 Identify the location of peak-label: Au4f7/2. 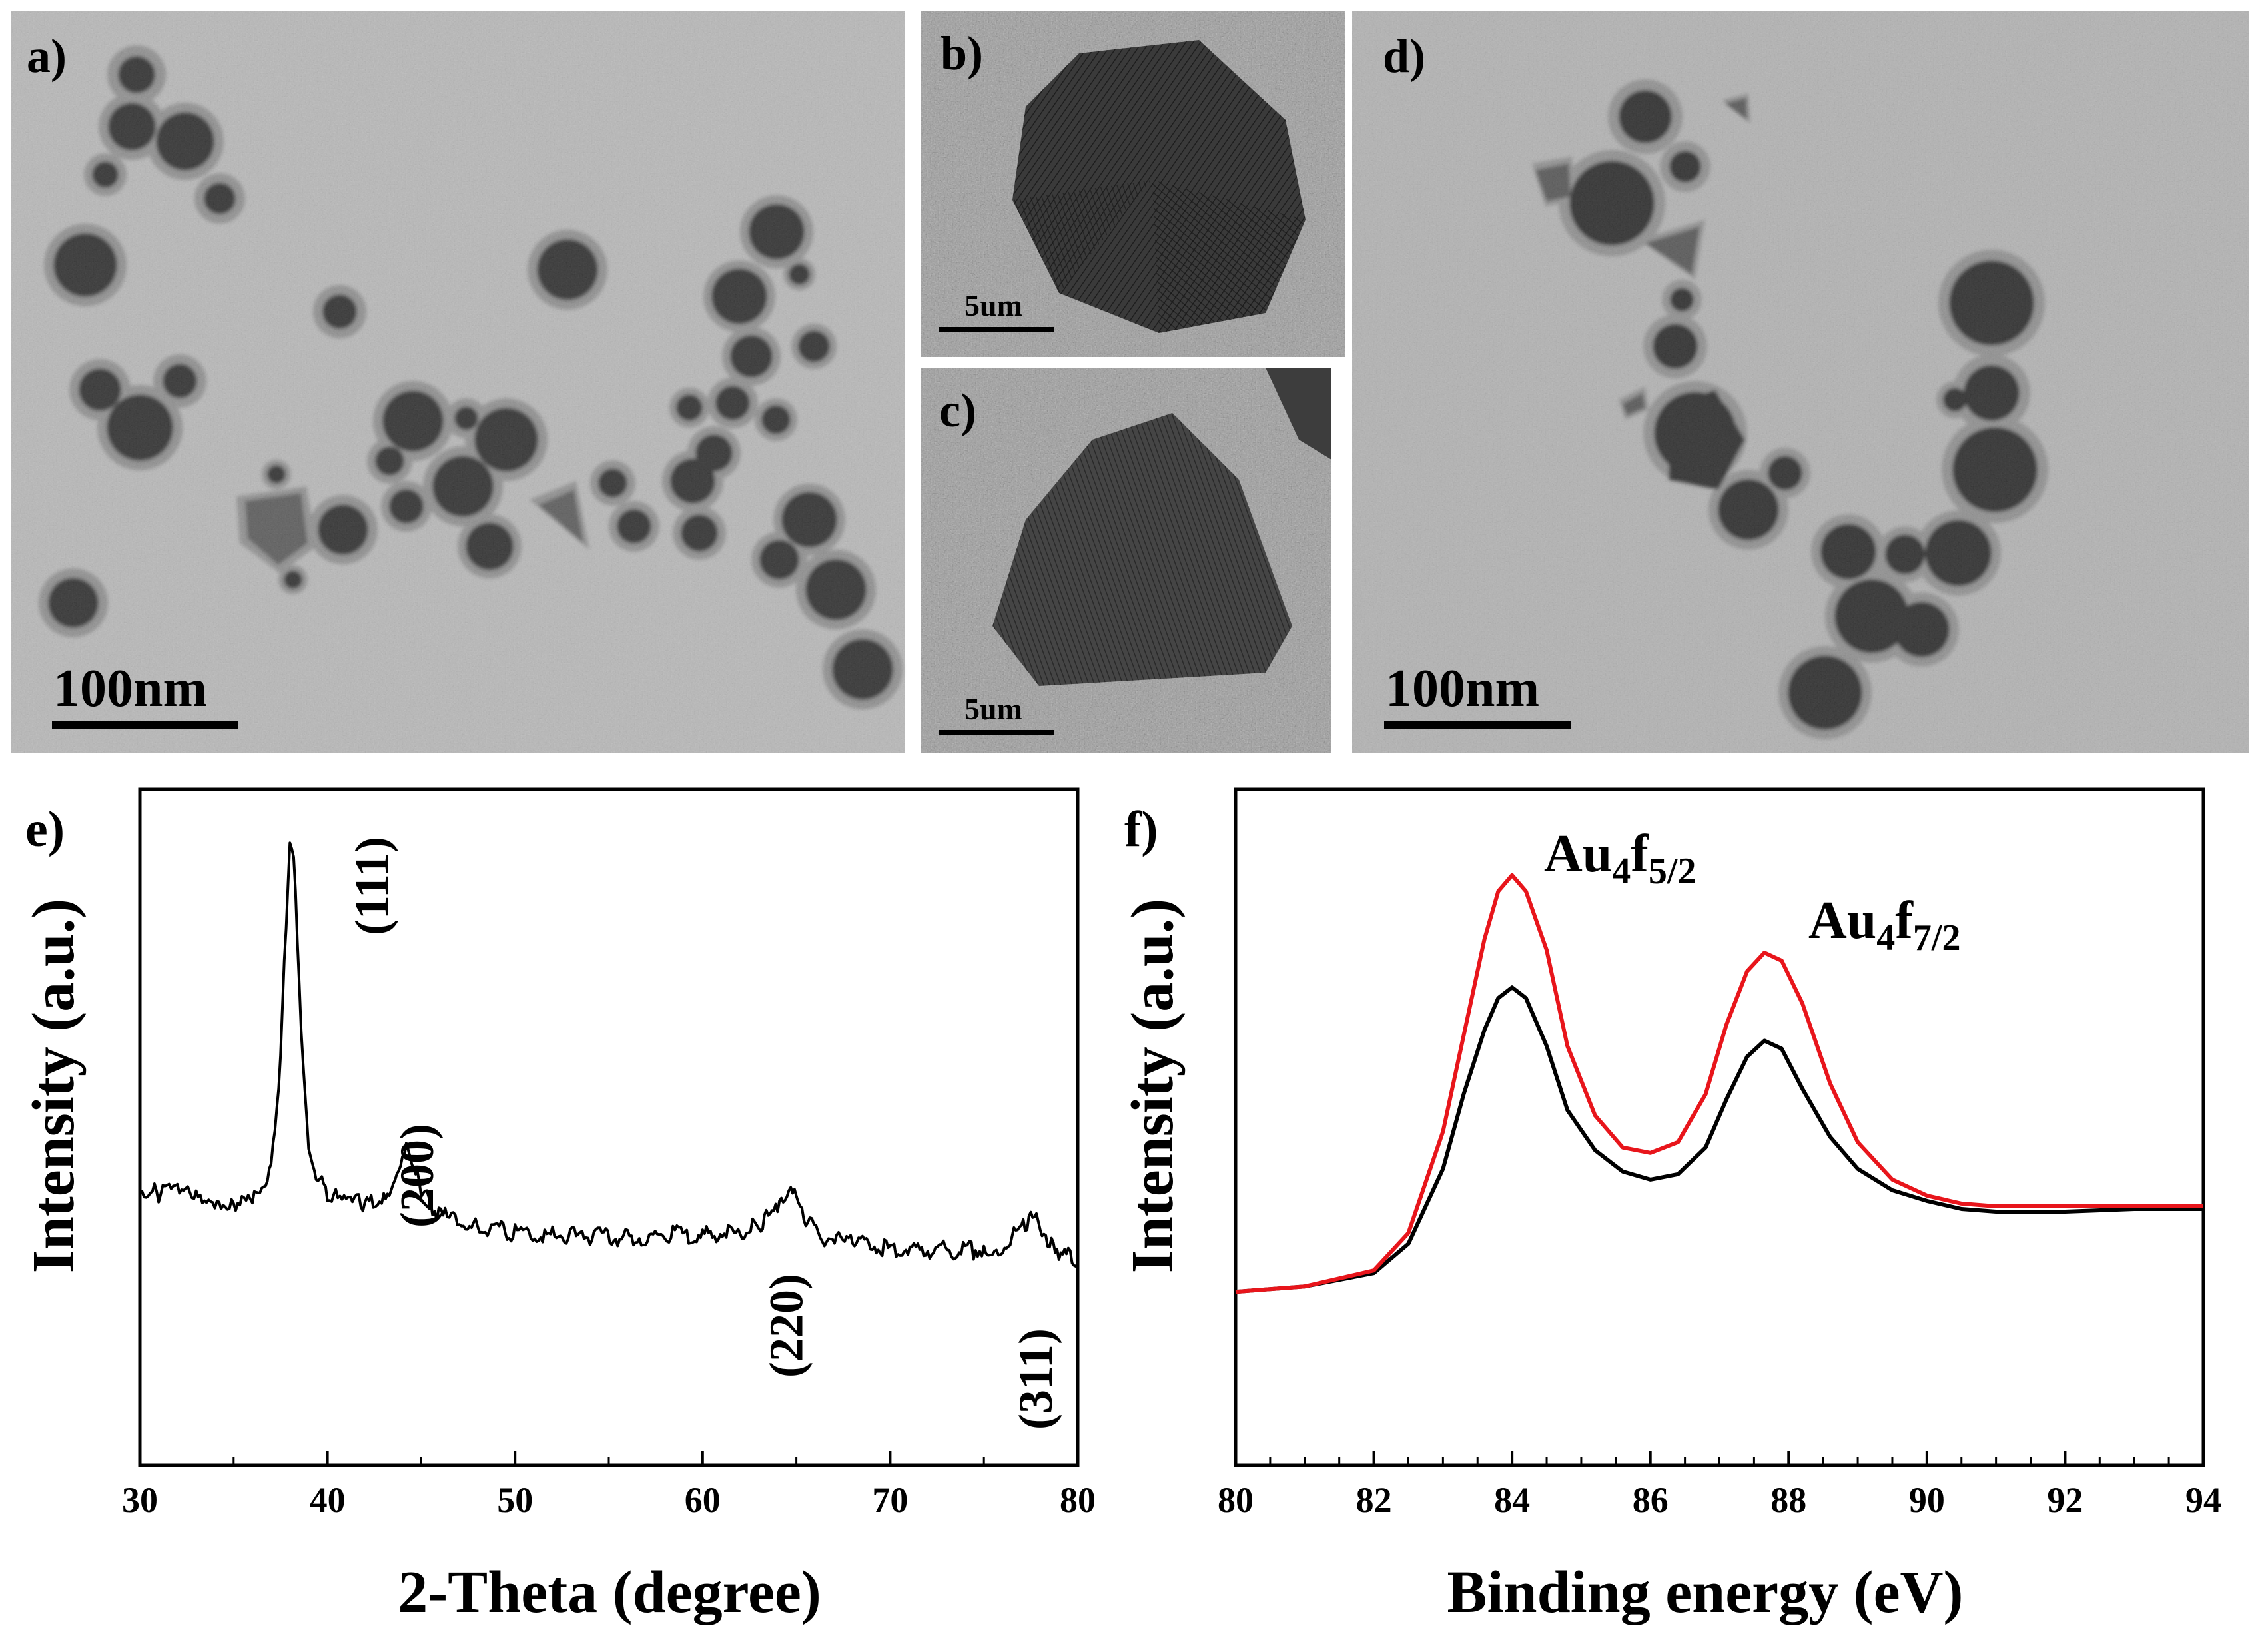
(1884, 925).